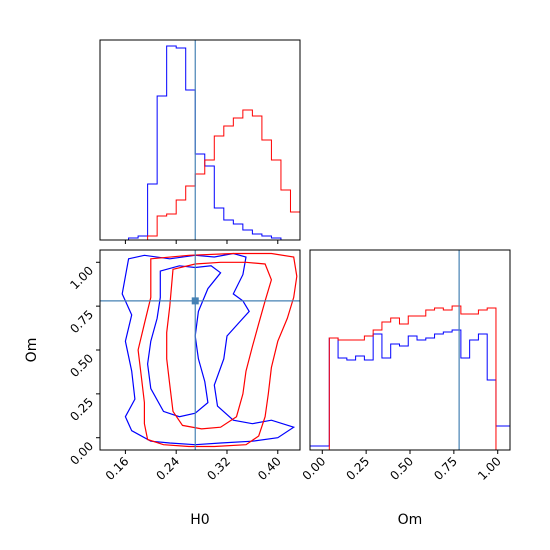  Describe the element at coordinates (81, 453) in the screenshot. I see `y-tick-label: 0.00` at that location.